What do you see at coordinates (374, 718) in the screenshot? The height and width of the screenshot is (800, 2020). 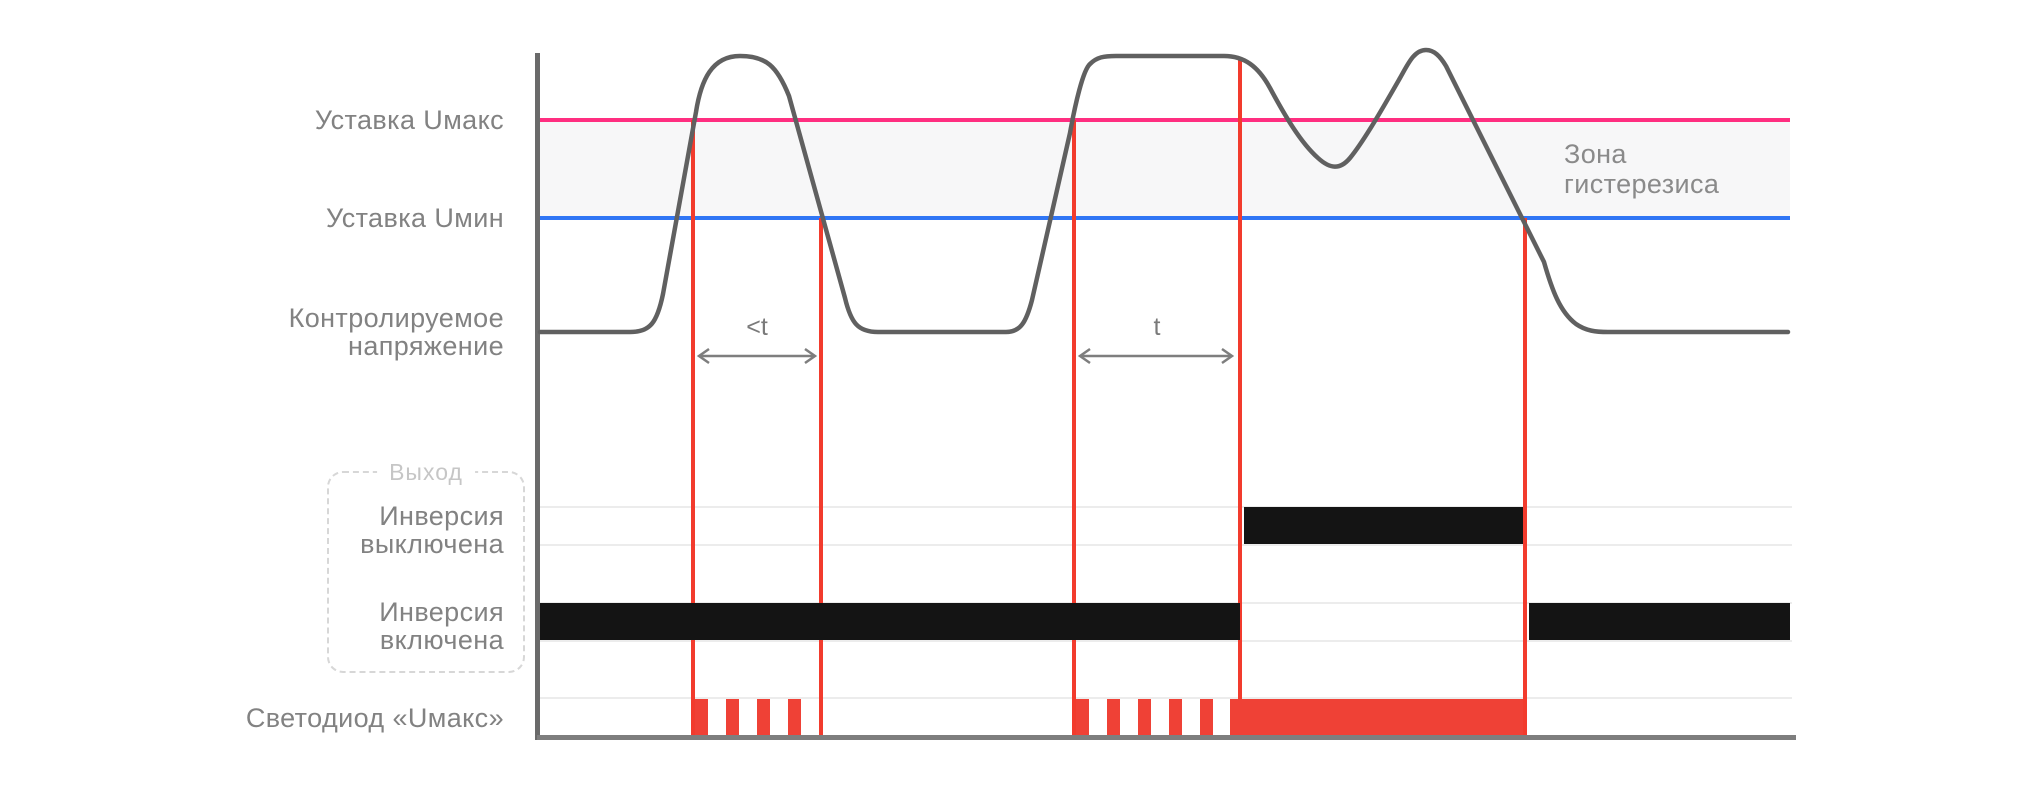 I see `led-umax-label: Светодиод «Uмакс»` at bounding box center [374, 718].